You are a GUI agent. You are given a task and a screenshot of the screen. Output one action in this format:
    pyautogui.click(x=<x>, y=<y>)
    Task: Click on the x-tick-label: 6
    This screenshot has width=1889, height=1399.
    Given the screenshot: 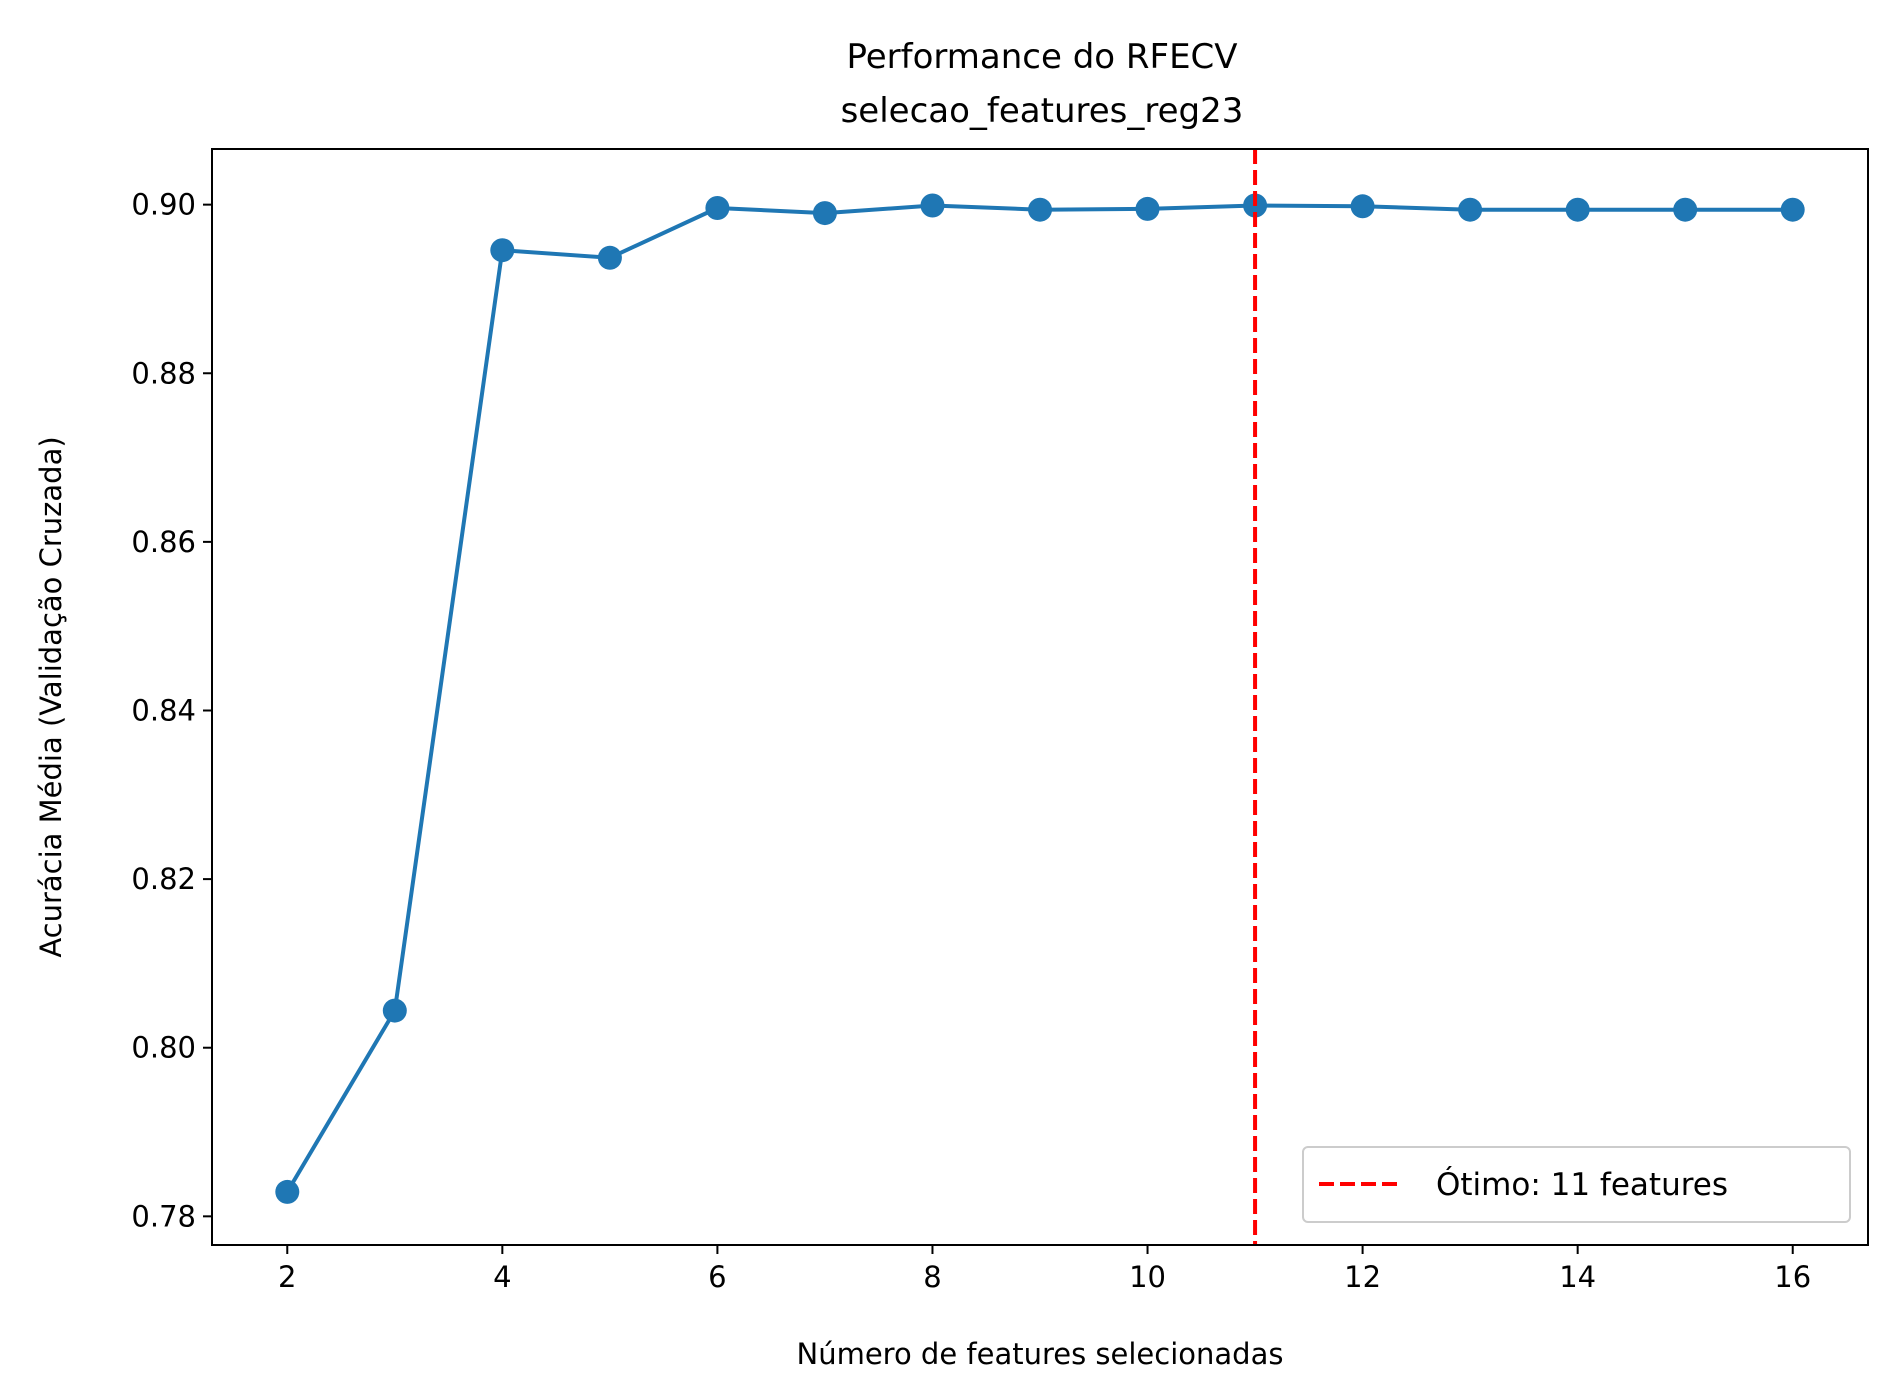 What is the action you would take?
    pyautogui.click(x=717, y=1277)
    